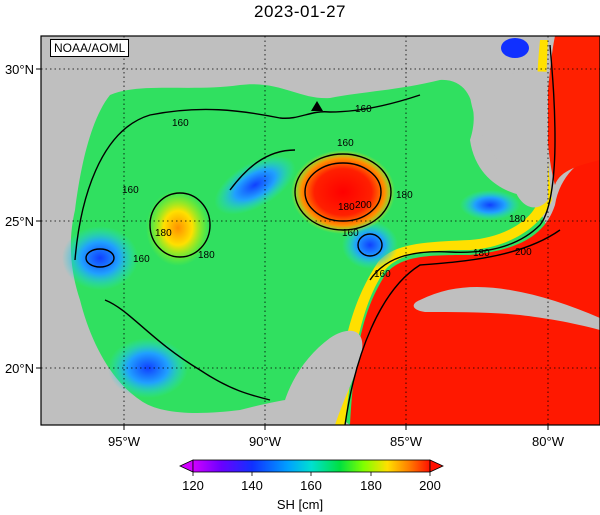 This screenshot has height=515, width=600. I want to click on cold-patch-shelf, so click(490, 205).